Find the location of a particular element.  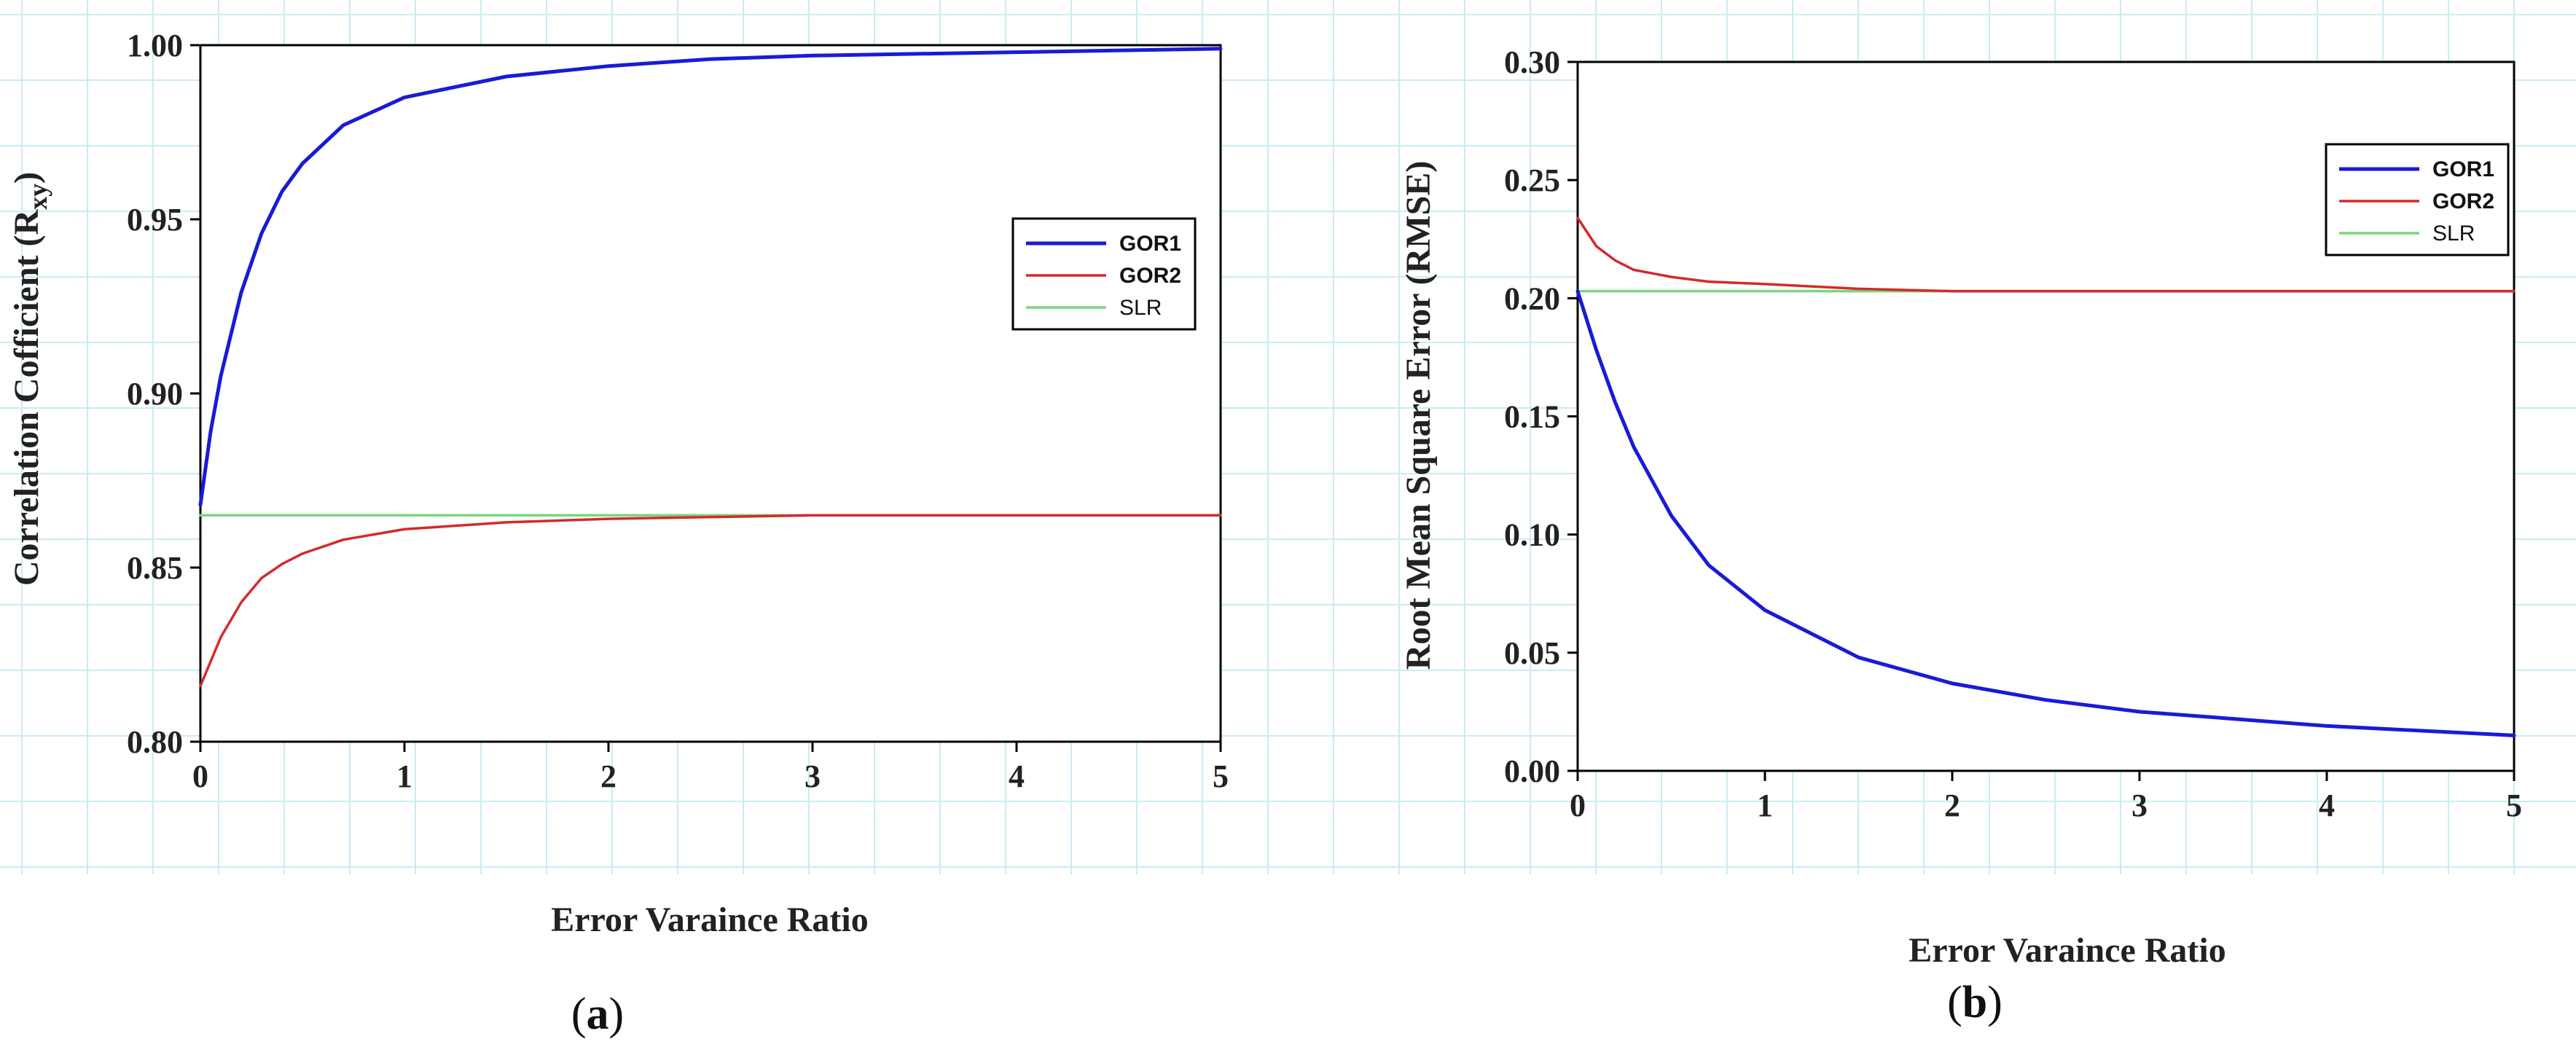

y-tick-label: 0.00 is located at coordinates (1532, 771).